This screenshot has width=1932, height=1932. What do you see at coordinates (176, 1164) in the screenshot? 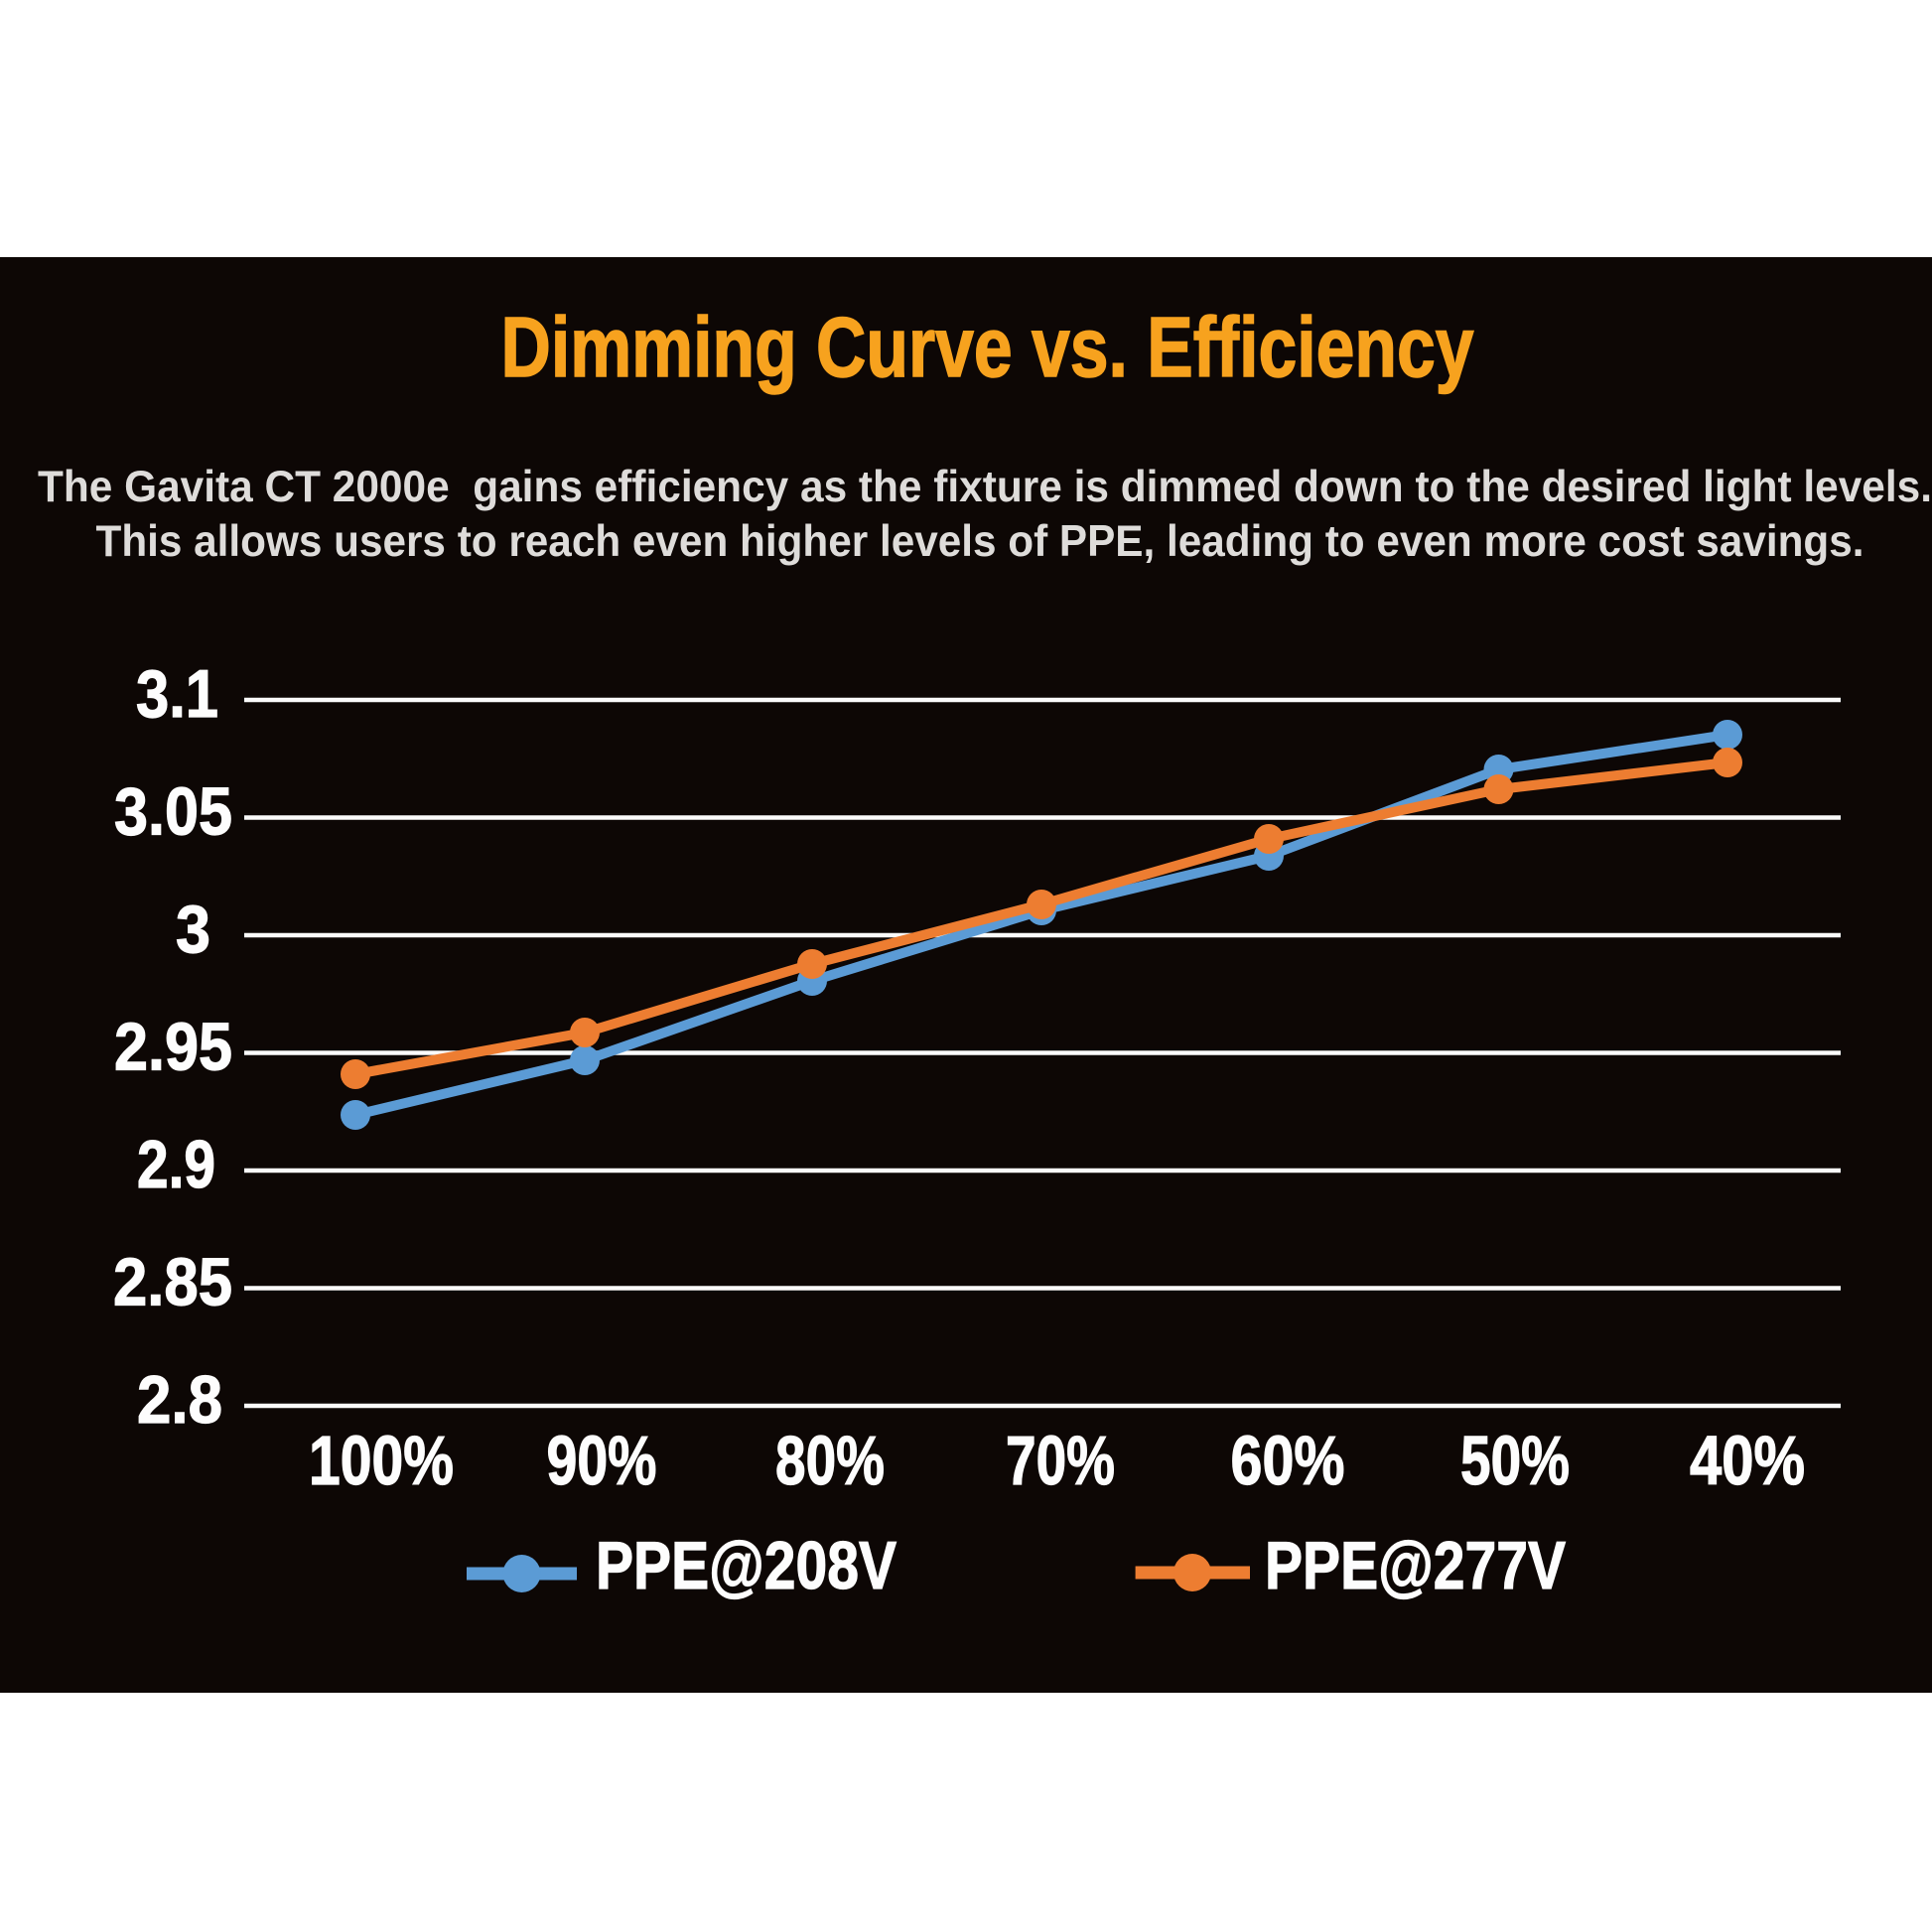
I see `svg-text: 2.9` at bounding box center [176, 1164].